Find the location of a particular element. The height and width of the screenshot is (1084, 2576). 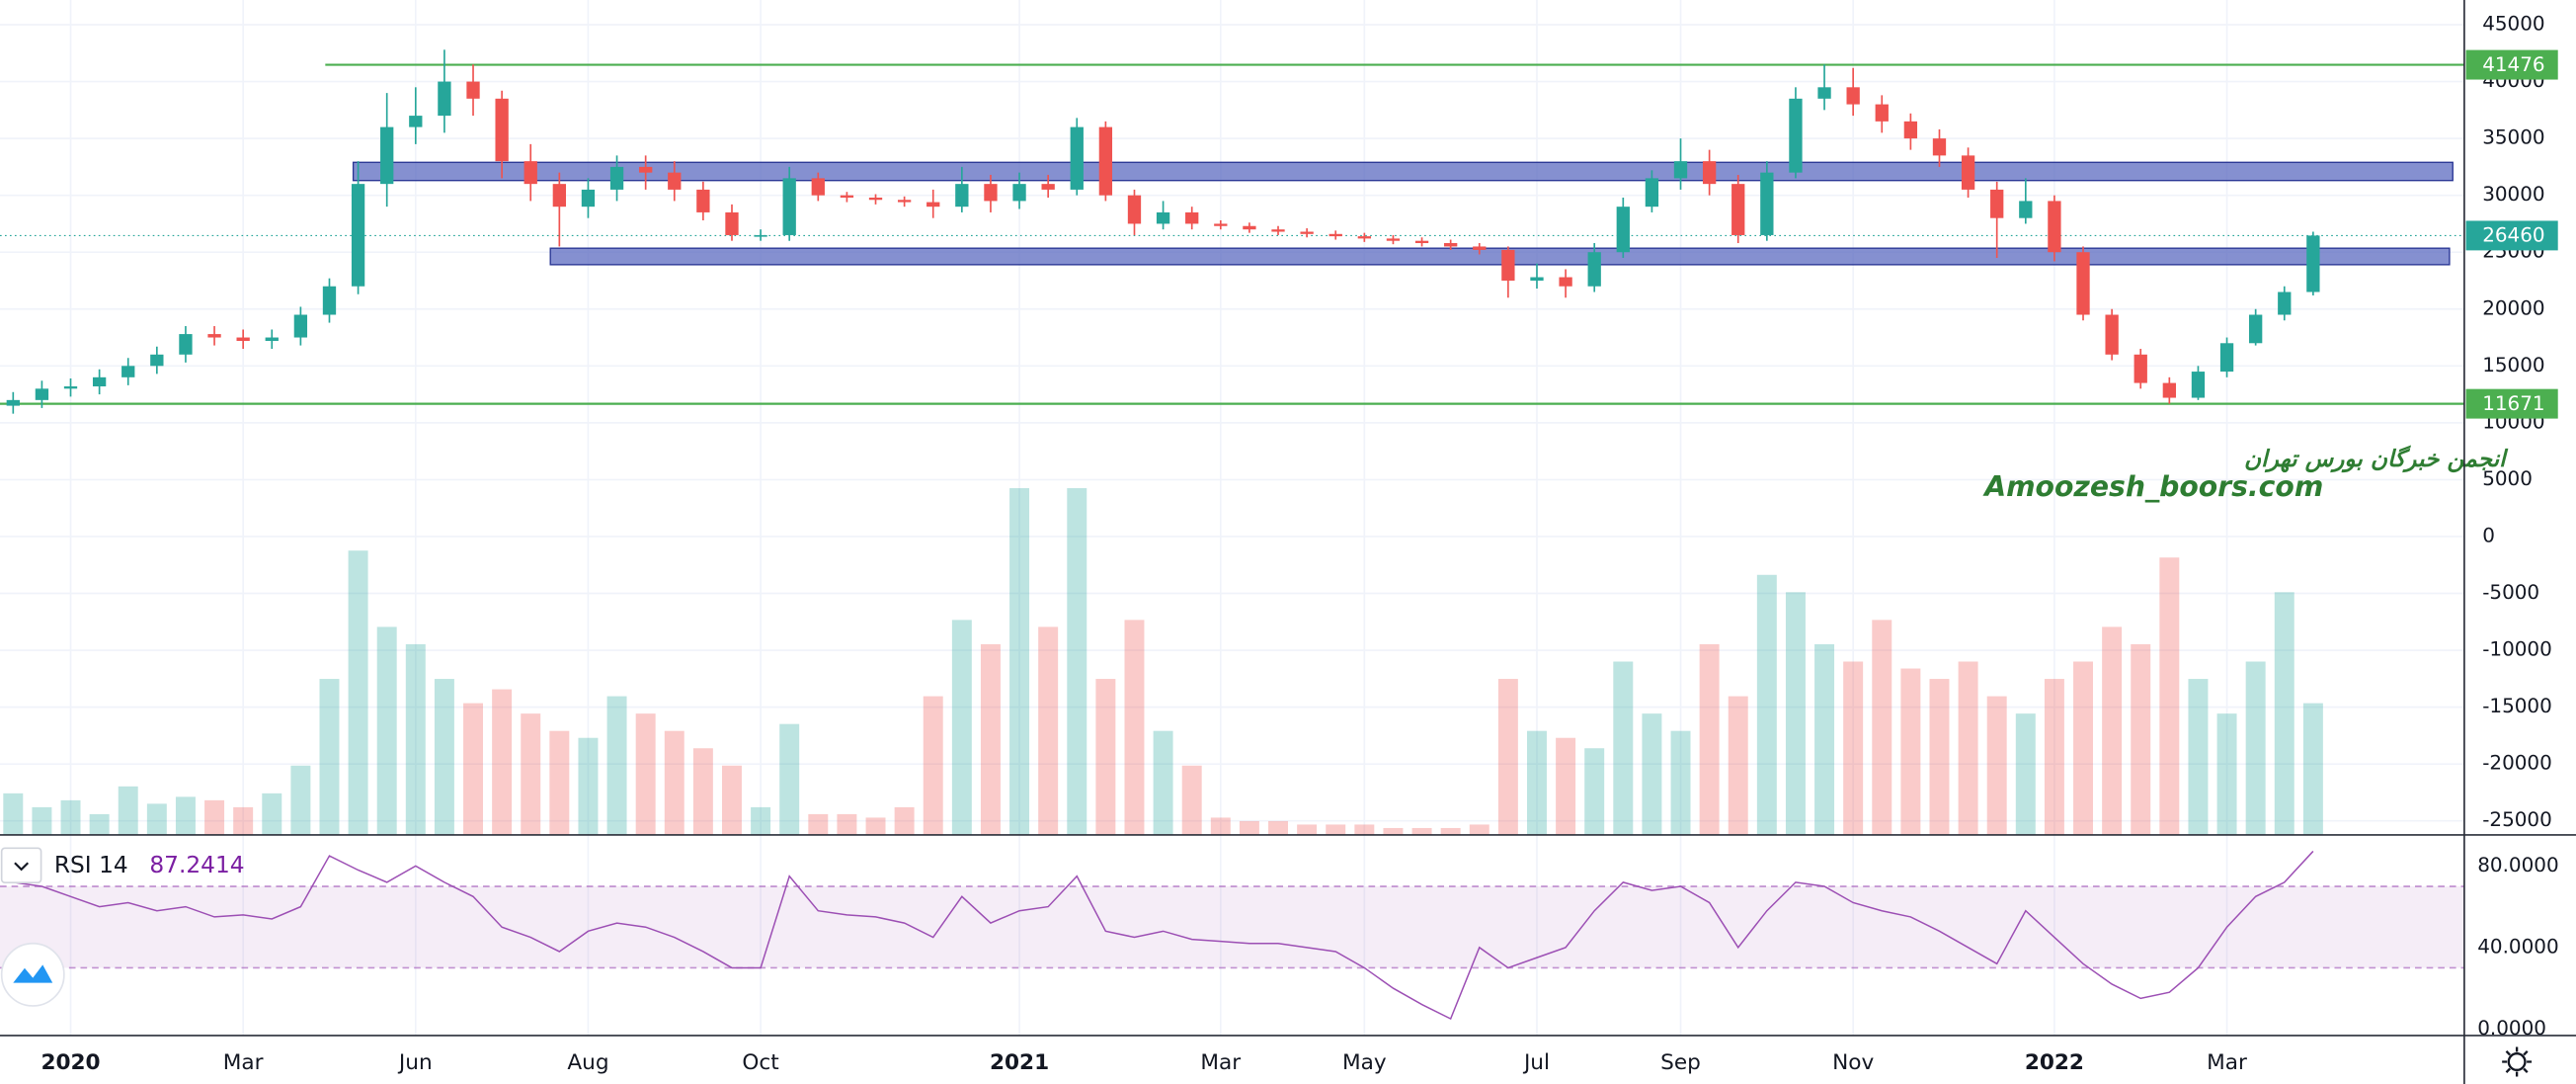

y-tick-label: 15000 is located at coordinates (2513, 364).